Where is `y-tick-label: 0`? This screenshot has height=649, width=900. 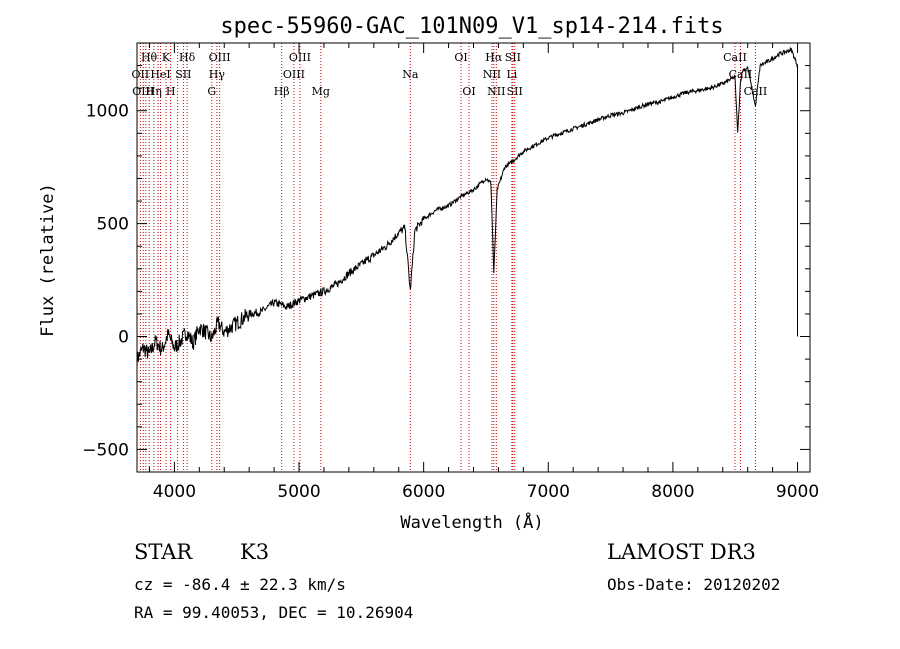
y-tick-label: 0 is located at coordinates (123, 338).